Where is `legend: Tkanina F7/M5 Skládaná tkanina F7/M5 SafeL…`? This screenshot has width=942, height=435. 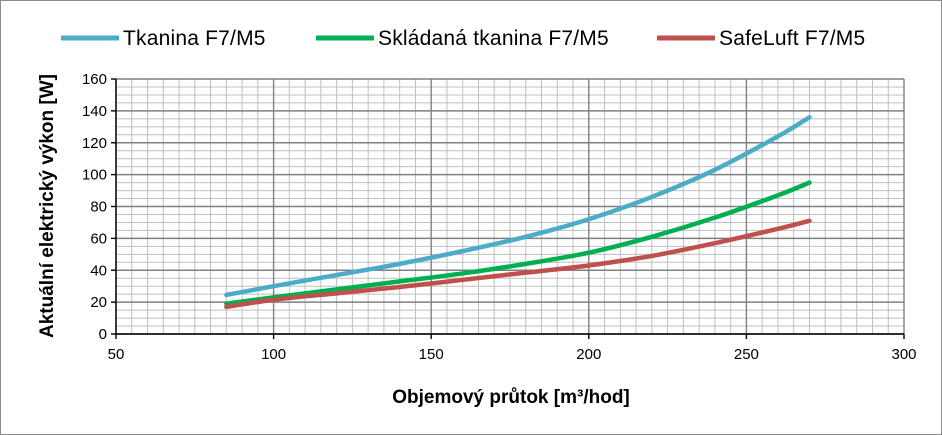 legend: Tkanina F7/M5 Skládaná tkanina F7/M5 SafeL… is located at coordinates (463, 38).